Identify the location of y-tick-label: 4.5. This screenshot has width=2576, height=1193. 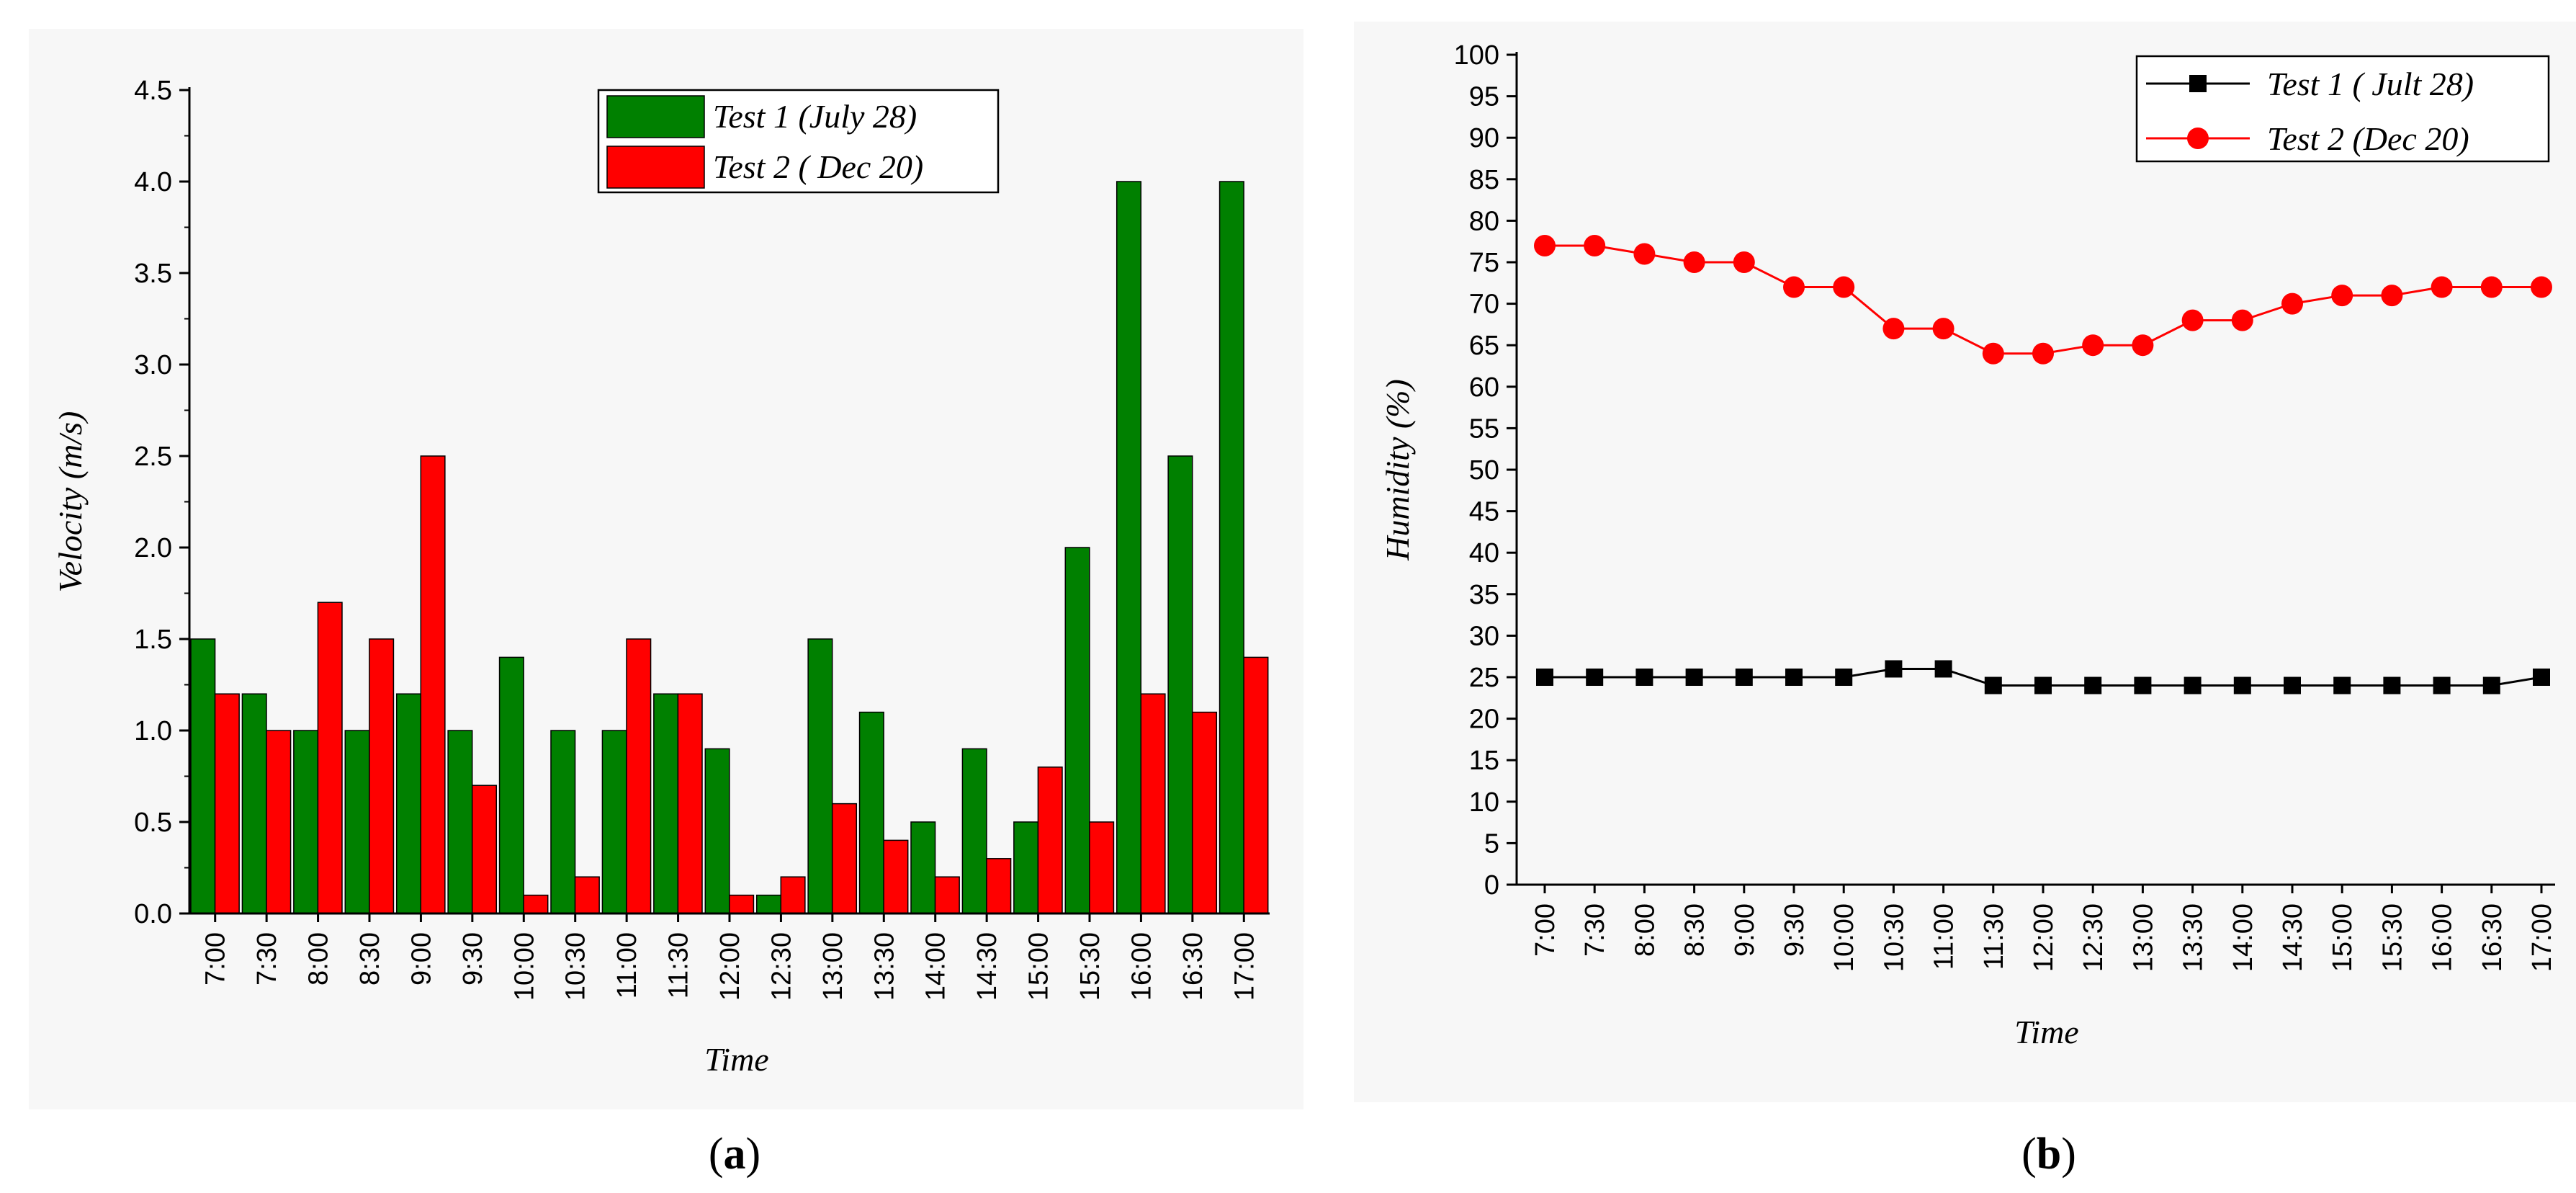
(153, 91).